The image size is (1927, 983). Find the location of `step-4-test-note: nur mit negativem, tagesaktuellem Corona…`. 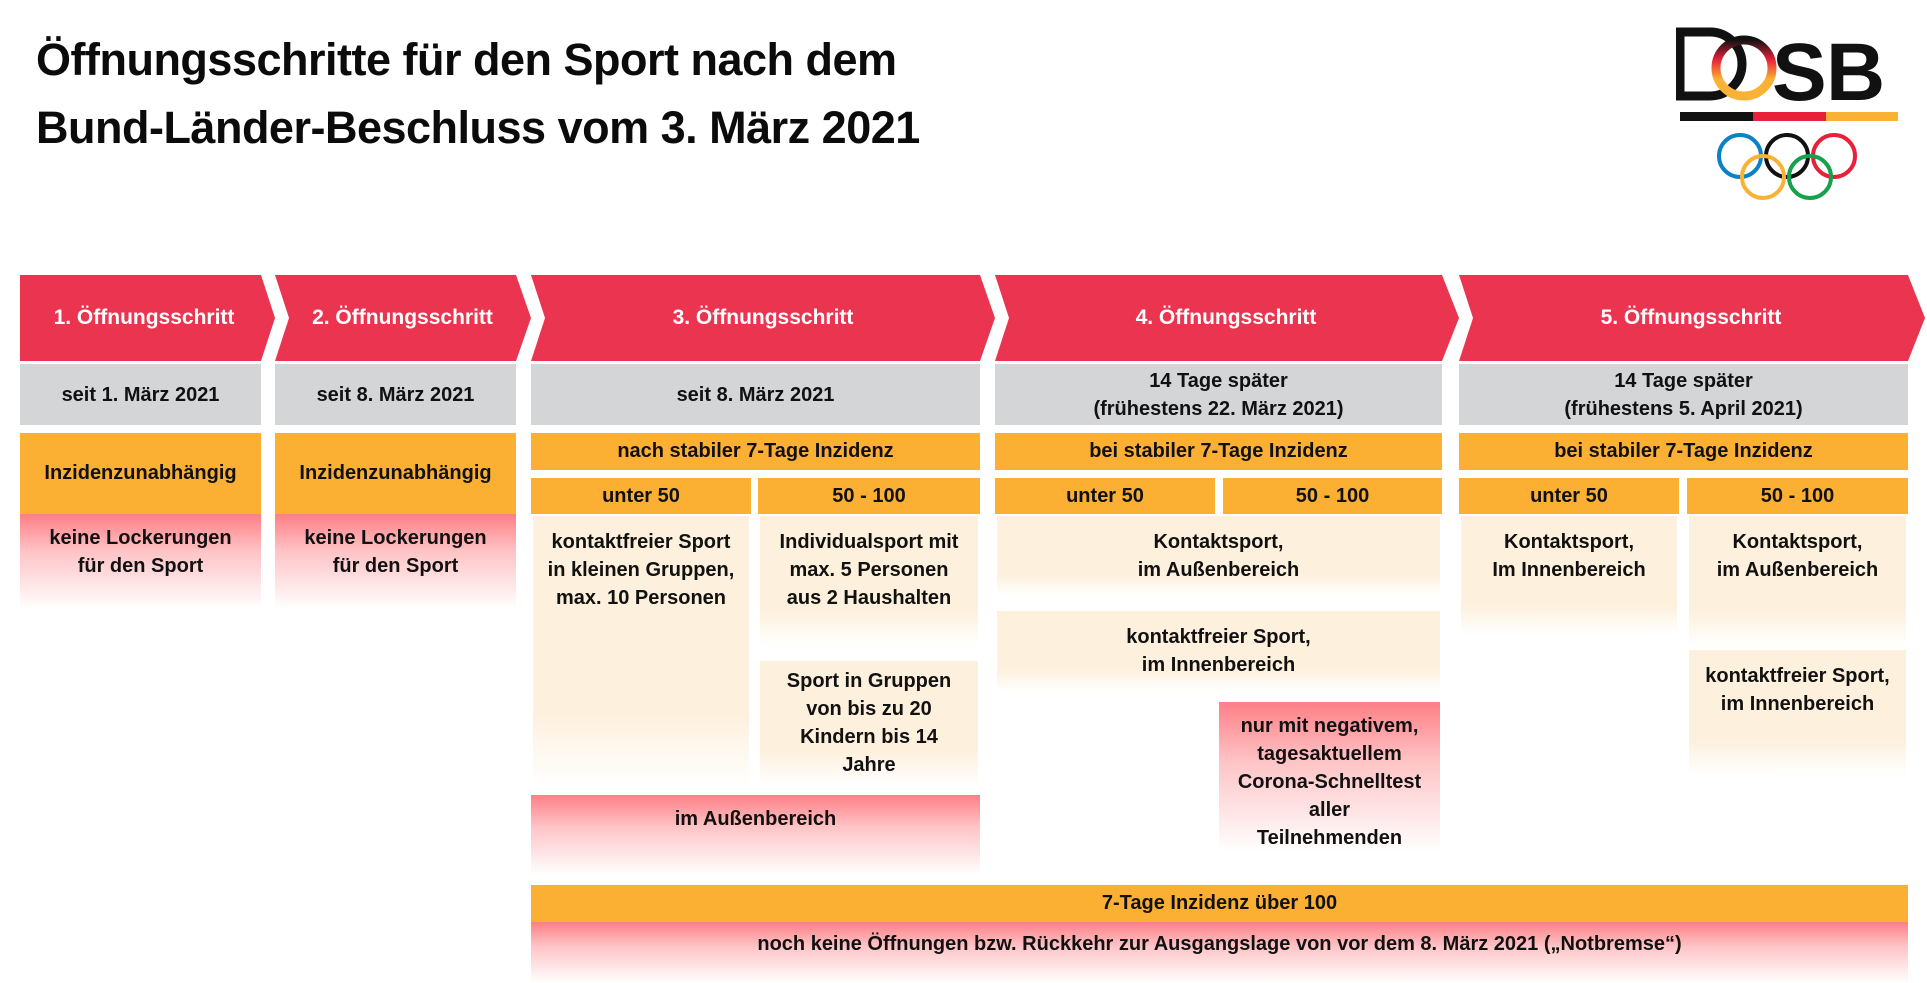

step-4-test-note: nur mit negativem, tagesaktuellem Corona… is located at coordinates (1329, 777).